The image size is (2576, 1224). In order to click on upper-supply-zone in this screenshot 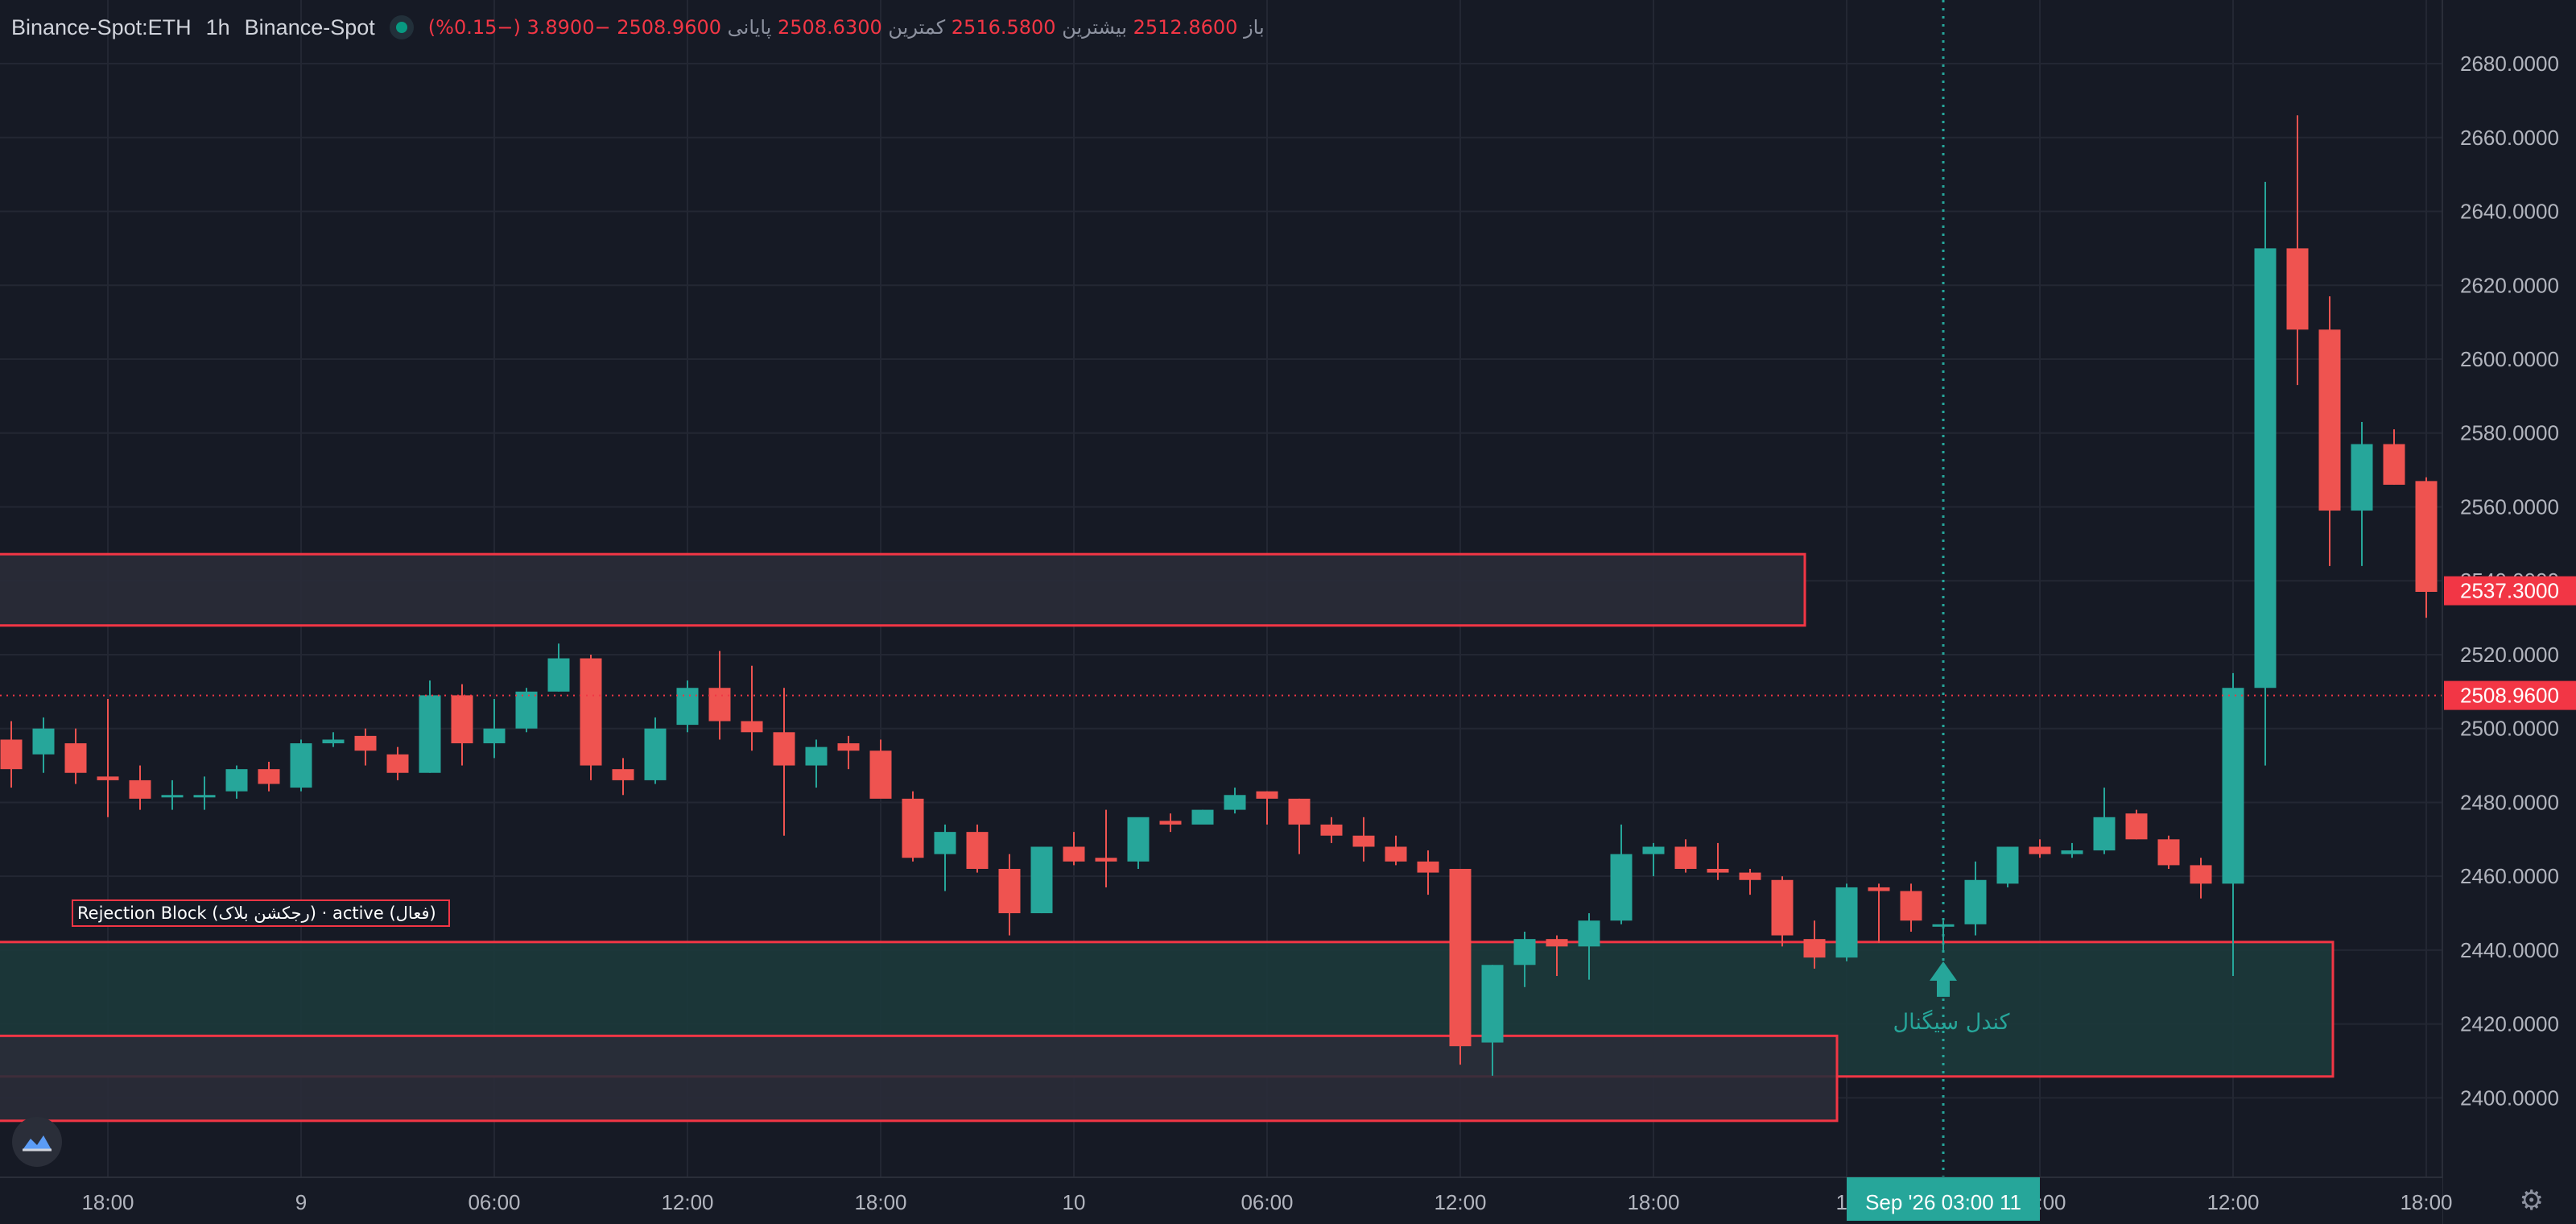, I will do `click(903, 589)`.